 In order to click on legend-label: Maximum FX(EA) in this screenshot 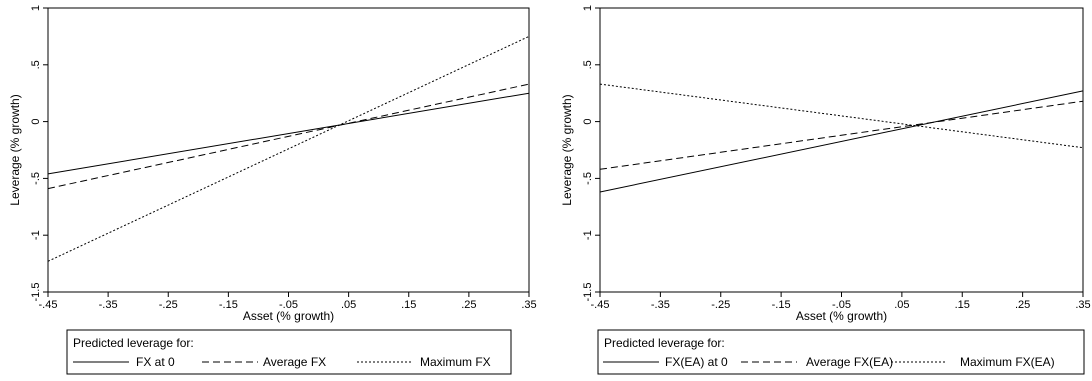, I will do `click(1007, 362)`.